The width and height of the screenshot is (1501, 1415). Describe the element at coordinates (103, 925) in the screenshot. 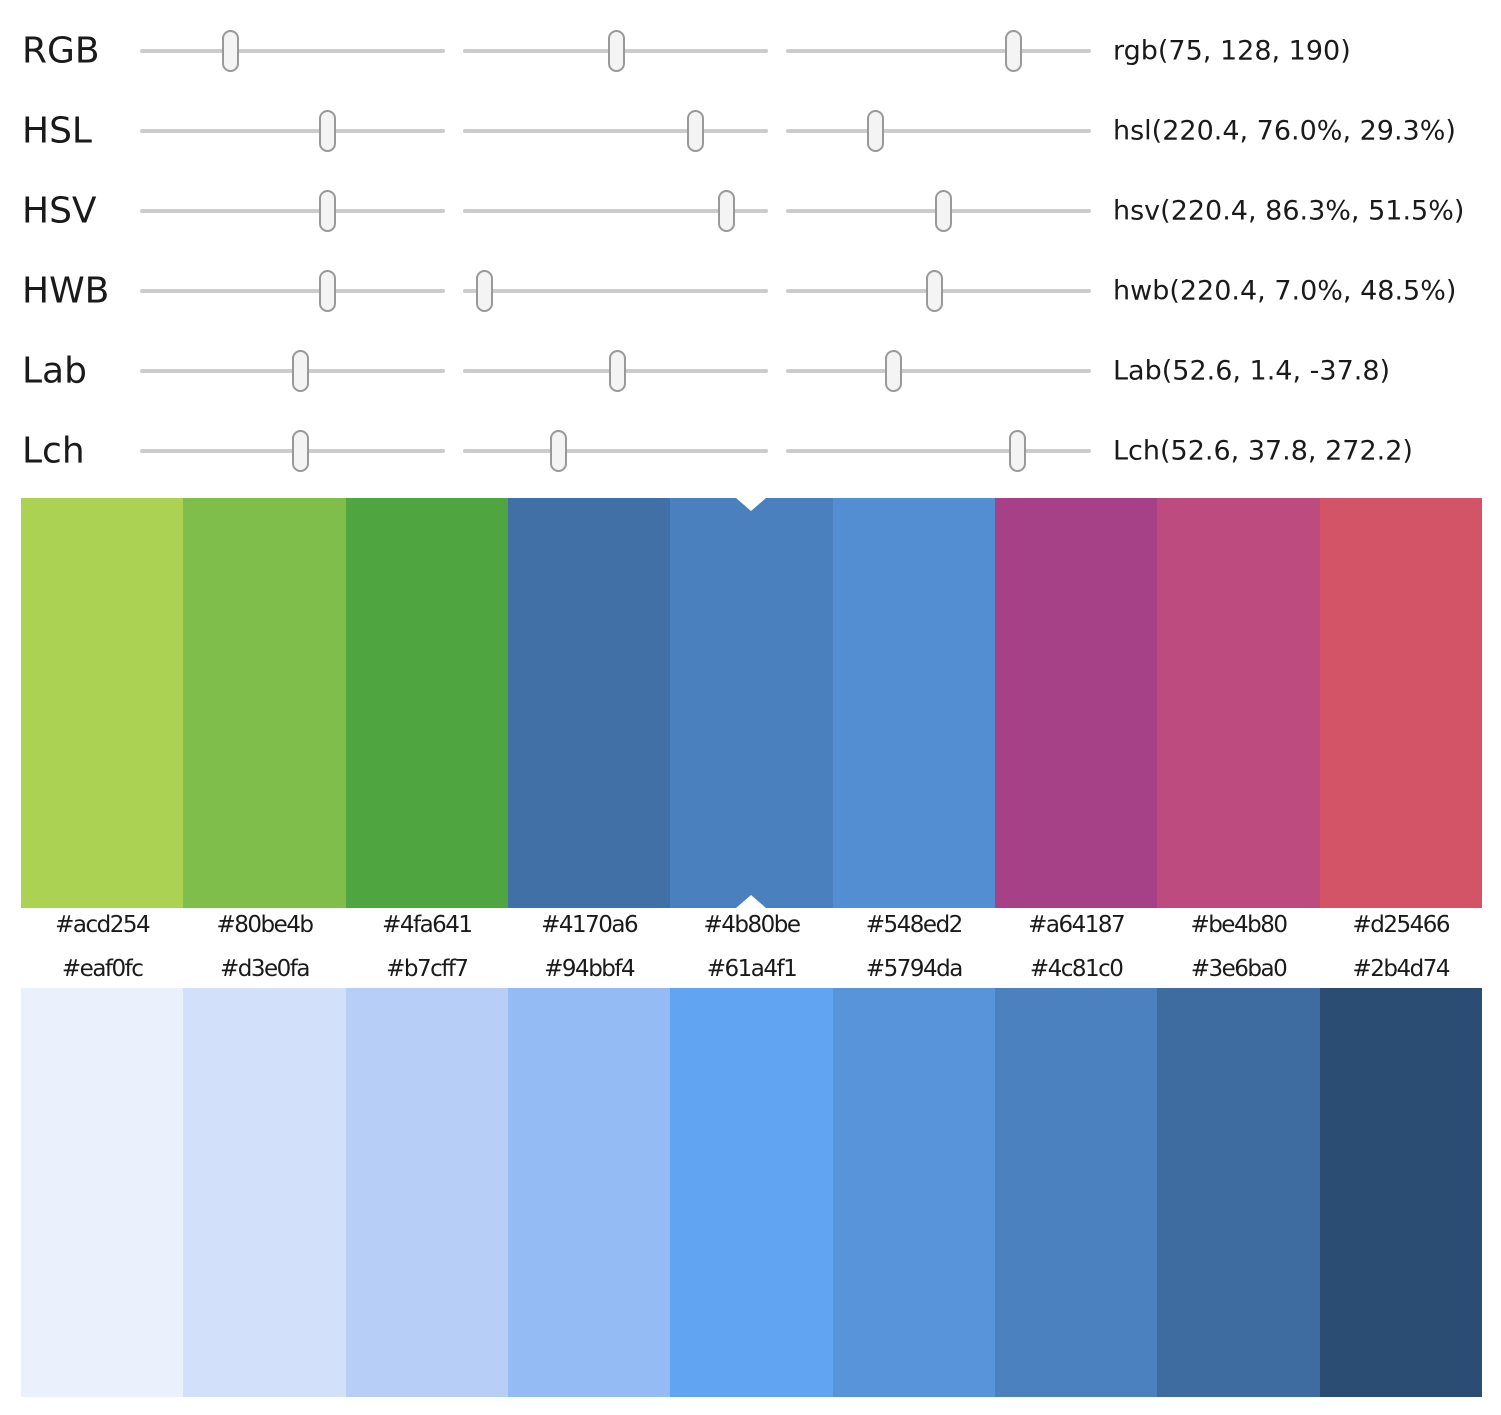

I see `swatch-hex-label: #acd254` at that location.